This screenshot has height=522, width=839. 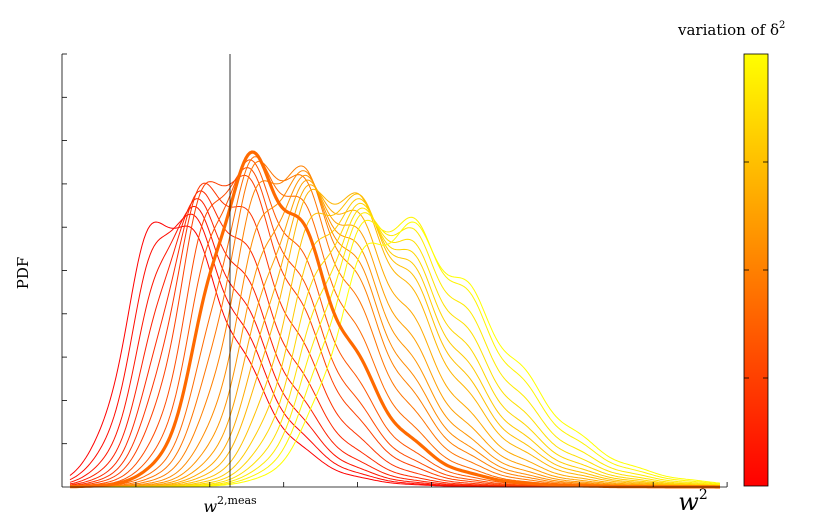 What do you see at coordinates (23, 273) in the screenshot?
I see `y-axis-label: PDF` at bounding box center [23, 273].